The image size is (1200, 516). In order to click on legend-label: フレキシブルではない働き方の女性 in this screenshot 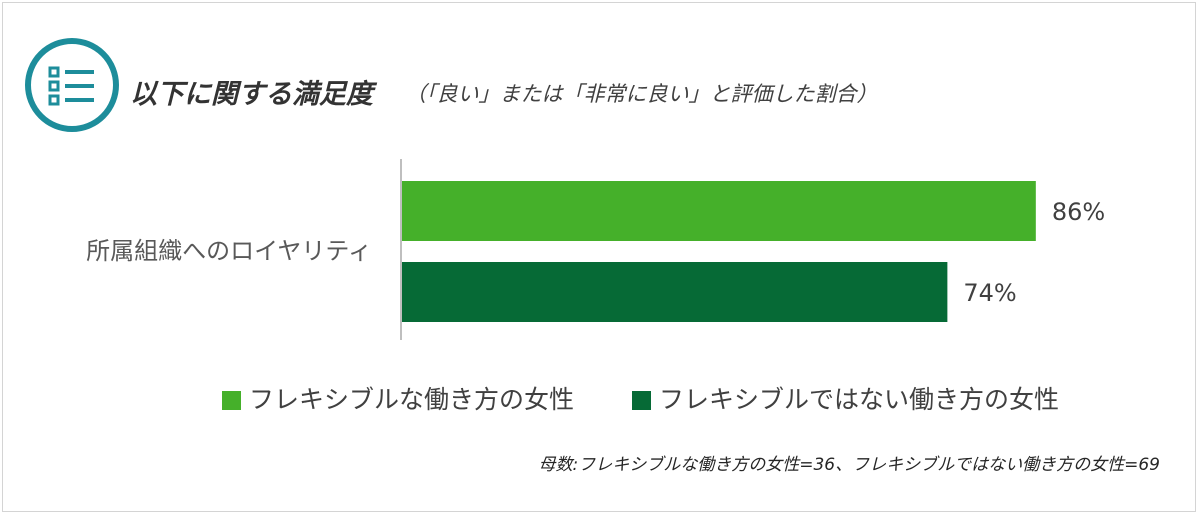, I will do `click(859, 399)`.